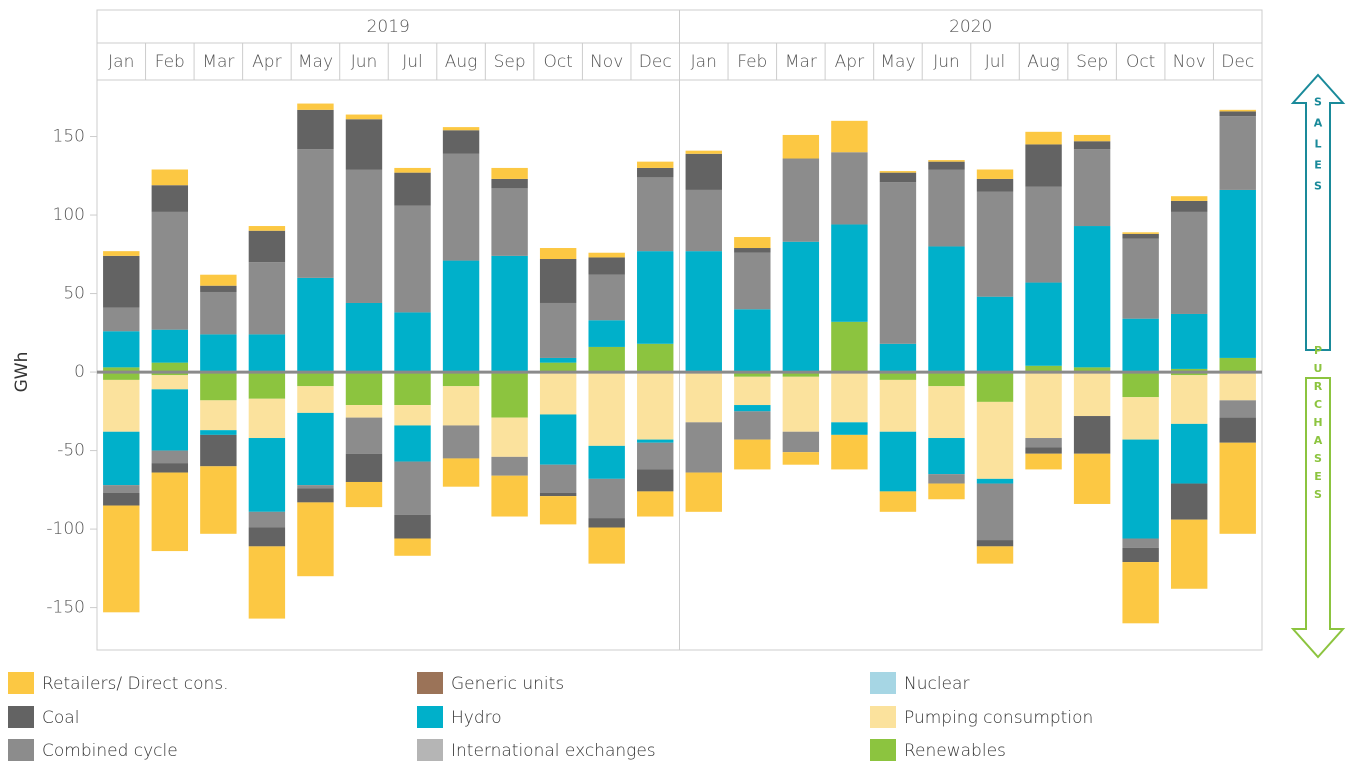 Image resolution: width=1361 pixels, height=762 pixels. Describe the element at coordinates (388, 27) in the screenshot. I see `year-label: 2019` at that location.